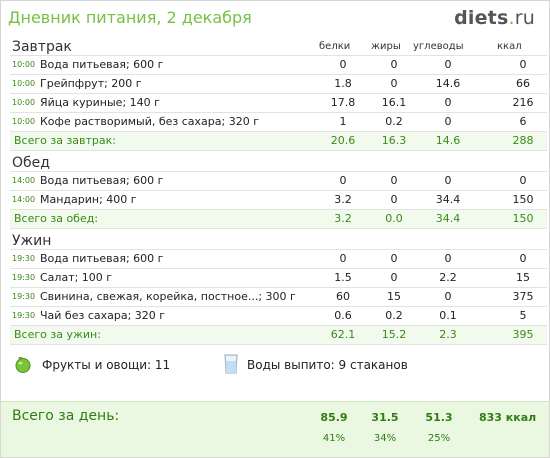  I want to click on food-row: 10:00 Грейпфрут; 200 г 1.8 0 14.6 66, so click(278, 84).